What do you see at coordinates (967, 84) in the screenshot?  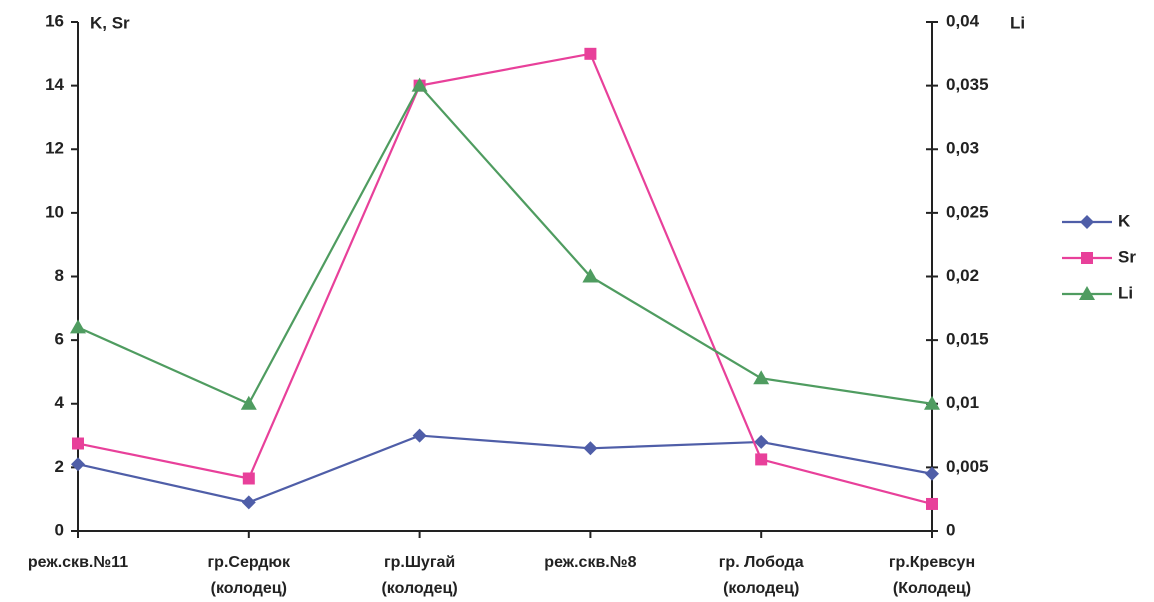 I see `y2-tick-label: 0,035` at bounding box center [967, 84].